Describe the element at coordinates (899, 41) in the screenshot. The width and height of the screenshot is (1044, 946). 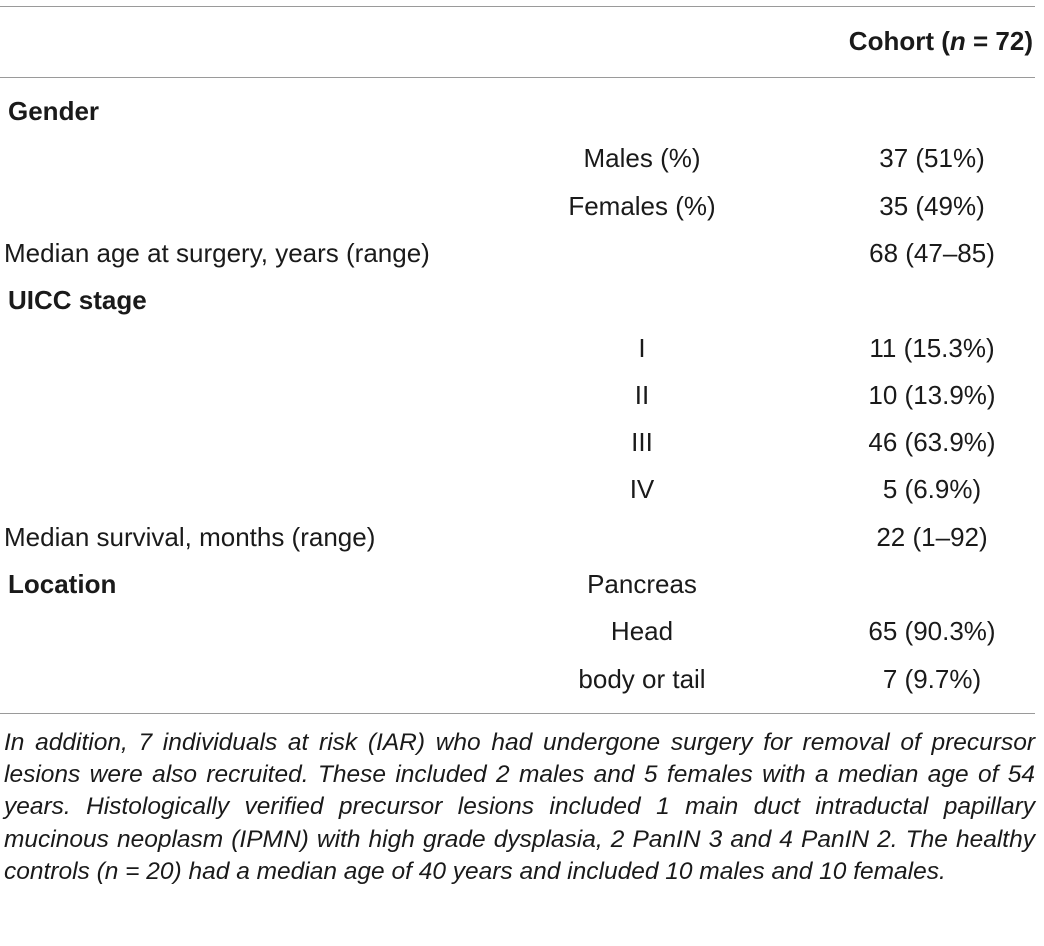
I see `cohort-header-label: Cohort (` at that location.